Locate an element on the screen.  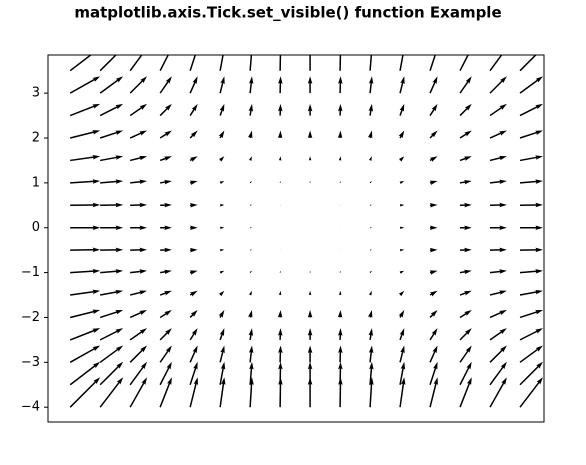
y-tick-label: −1 is located at coordinates (30, 272).